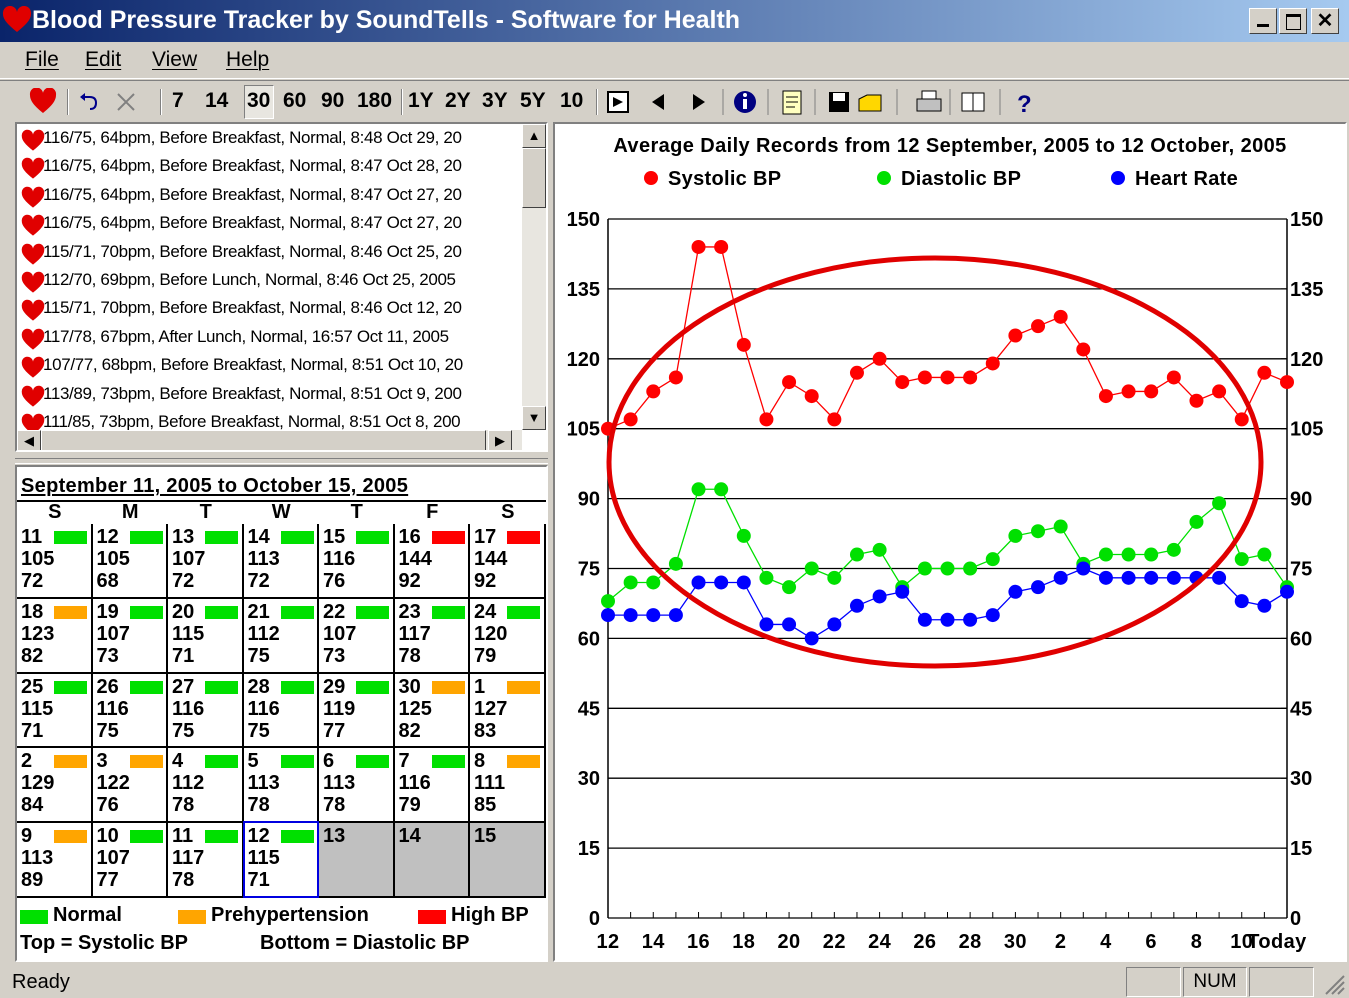 Image resolution: width=1349 pixels, height=998 pixels. What do you see at coordinates (375, 100) in the screenshot?
I see `range-button: 180` at bounding box center [375, 100].